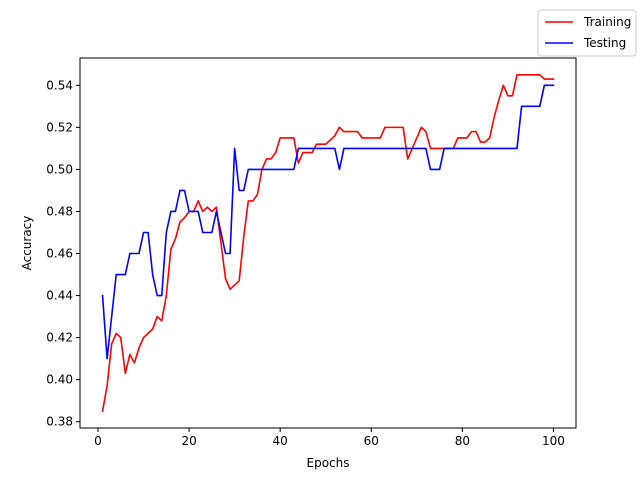 The height and width of the screenshot is (480, 640). I want to click on legend-testing-label: Testing, so click(604, 43).